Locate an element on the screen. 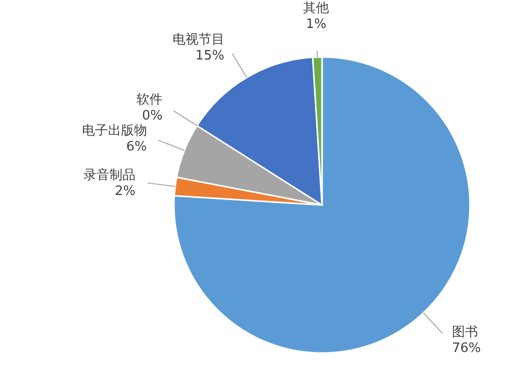 The height and width of the screenshot is (365, 513). category-label: 软件 is located at coordinates (149, 100).